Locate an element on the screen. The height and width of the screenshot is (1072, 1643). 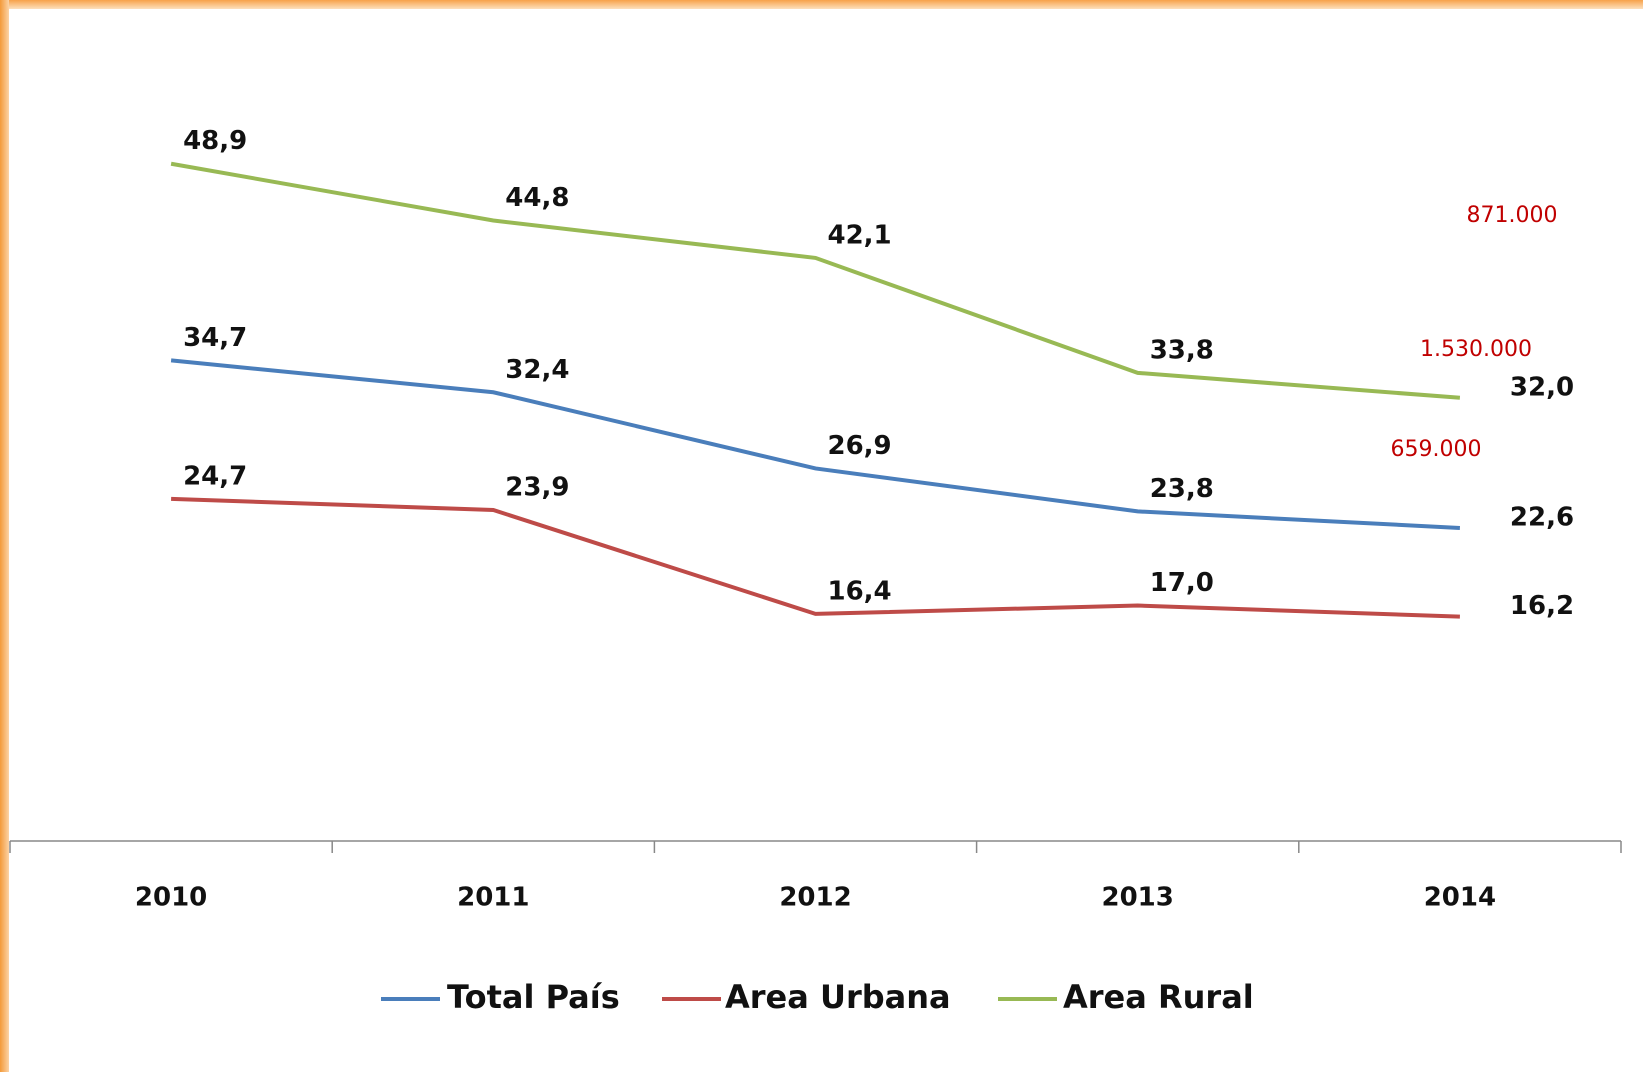
x-tick-label: 2010 is located at coordinates (171, 898).